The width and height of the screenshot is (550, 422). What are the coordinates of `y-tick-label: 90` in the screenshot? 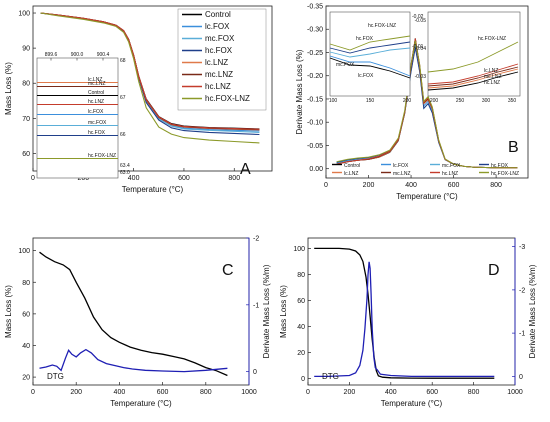 It's located at (26, 49).